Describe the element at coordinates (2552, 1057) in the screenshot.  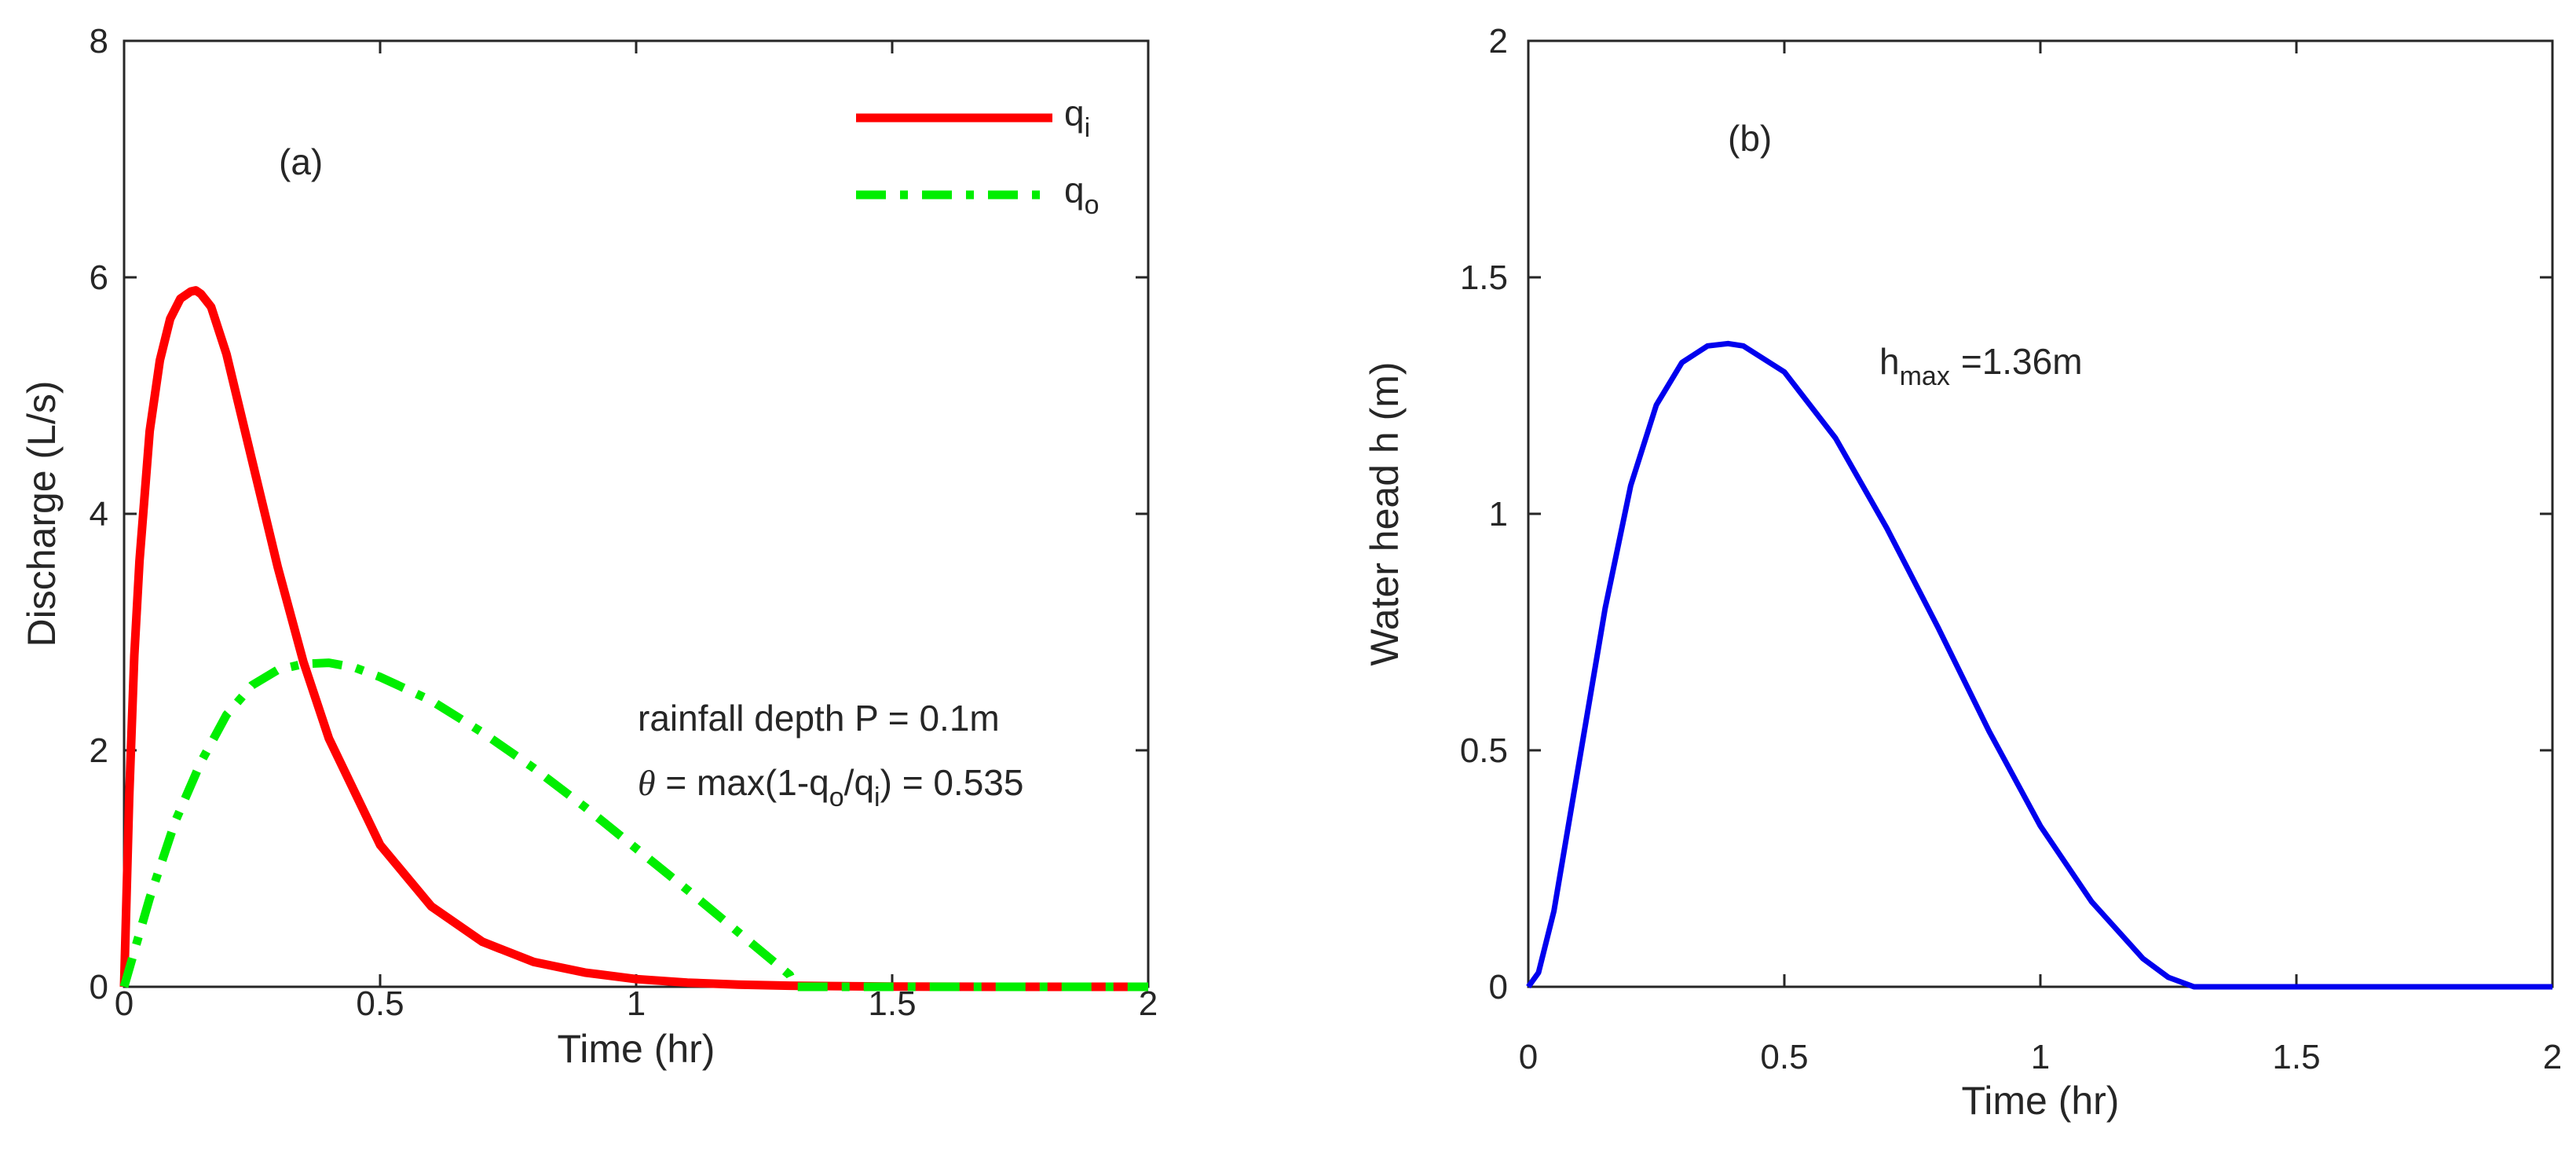
I see `x-tick-label: 2` at that location.